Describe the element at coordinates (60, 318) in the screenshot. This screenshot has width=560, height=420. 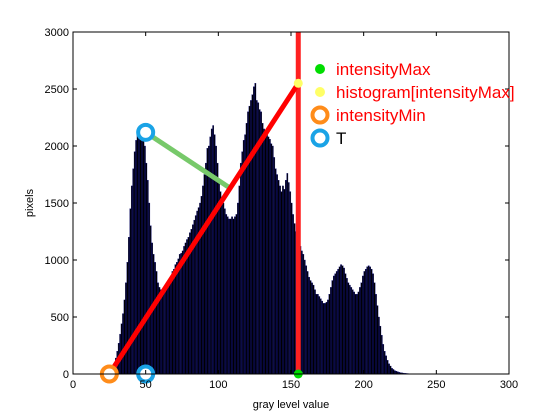
I see `y-tick-label: 500` at that location.